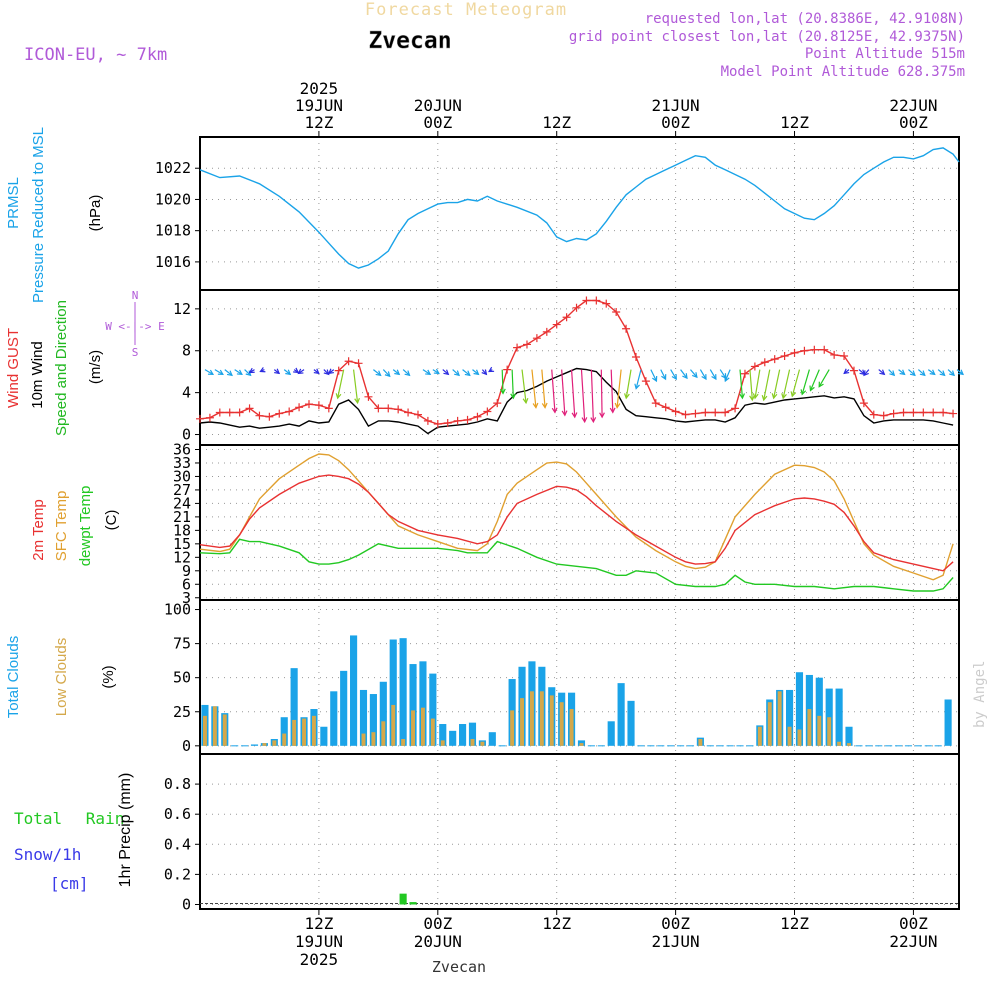  What do you see at coordinates (556, 923) in the screenshot?
I see `bottom-time-label: 12Z` at bounding box center [556, 923].